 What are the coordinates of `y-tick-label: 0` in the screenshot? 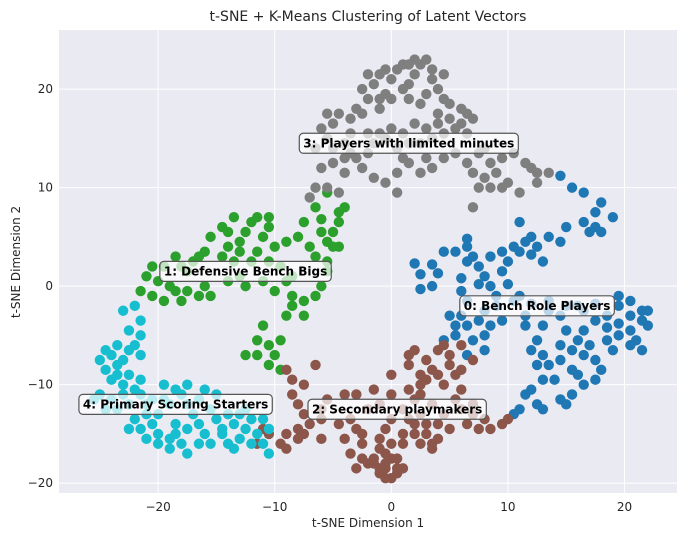 It's located at (49, 286).